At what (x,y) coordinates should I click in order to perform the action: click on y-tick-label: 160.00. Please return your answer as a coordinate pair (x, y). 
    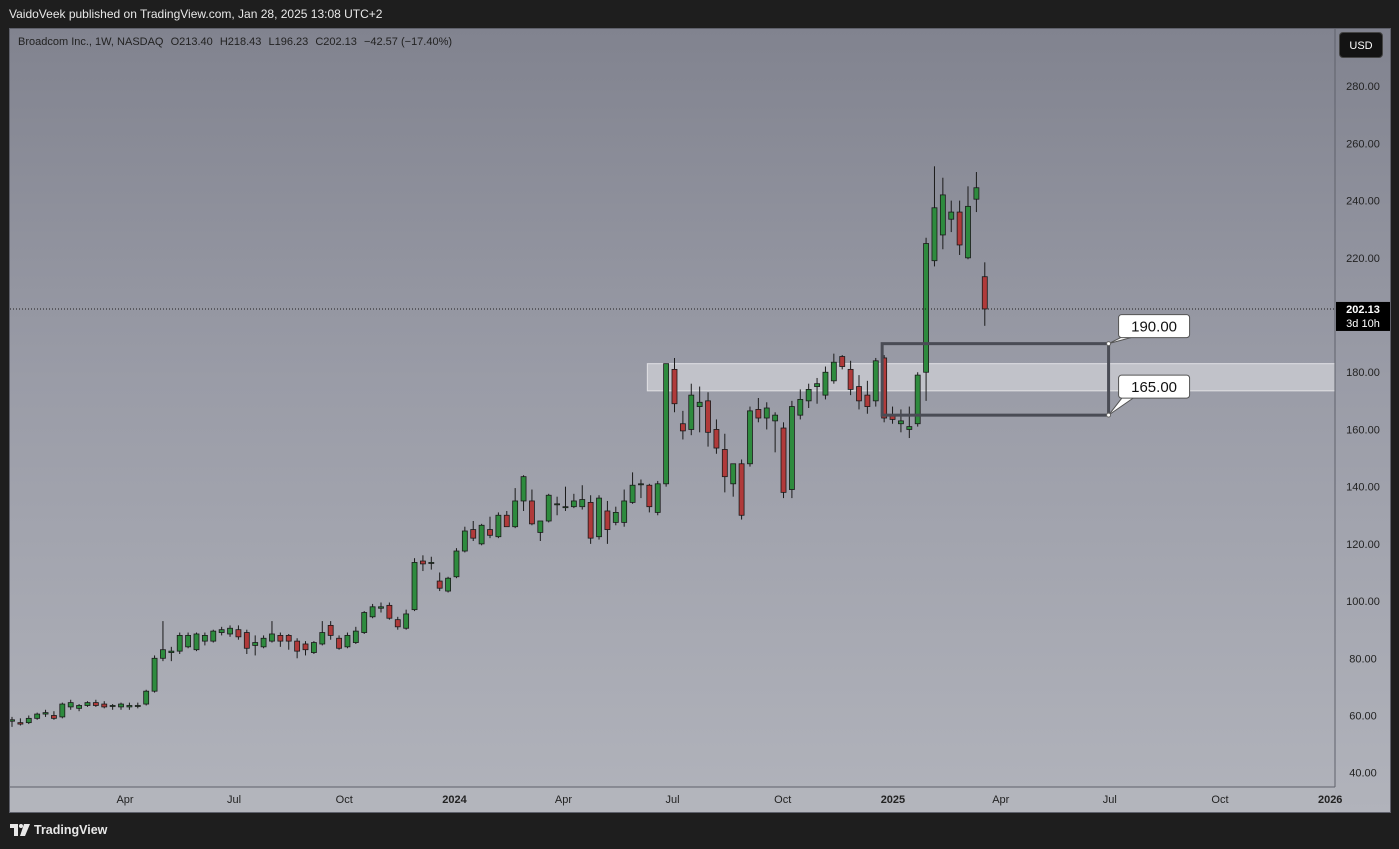
    Looking at the image, I should click on (1363, 430).